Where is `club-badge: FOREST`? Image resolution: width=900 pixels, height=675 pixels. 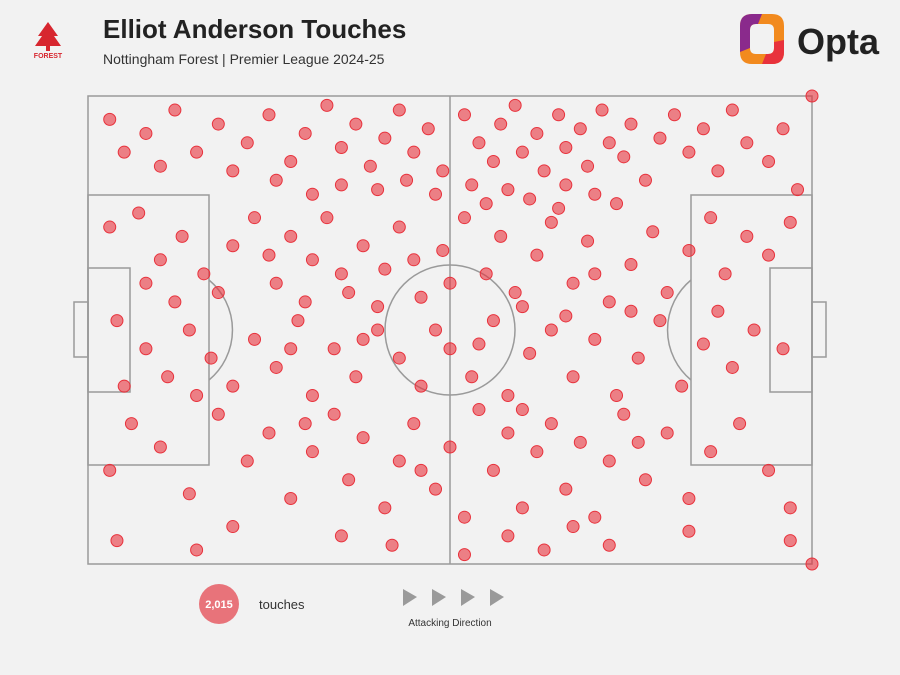
club-badge: FOREST is located at coordinates (48, 41).